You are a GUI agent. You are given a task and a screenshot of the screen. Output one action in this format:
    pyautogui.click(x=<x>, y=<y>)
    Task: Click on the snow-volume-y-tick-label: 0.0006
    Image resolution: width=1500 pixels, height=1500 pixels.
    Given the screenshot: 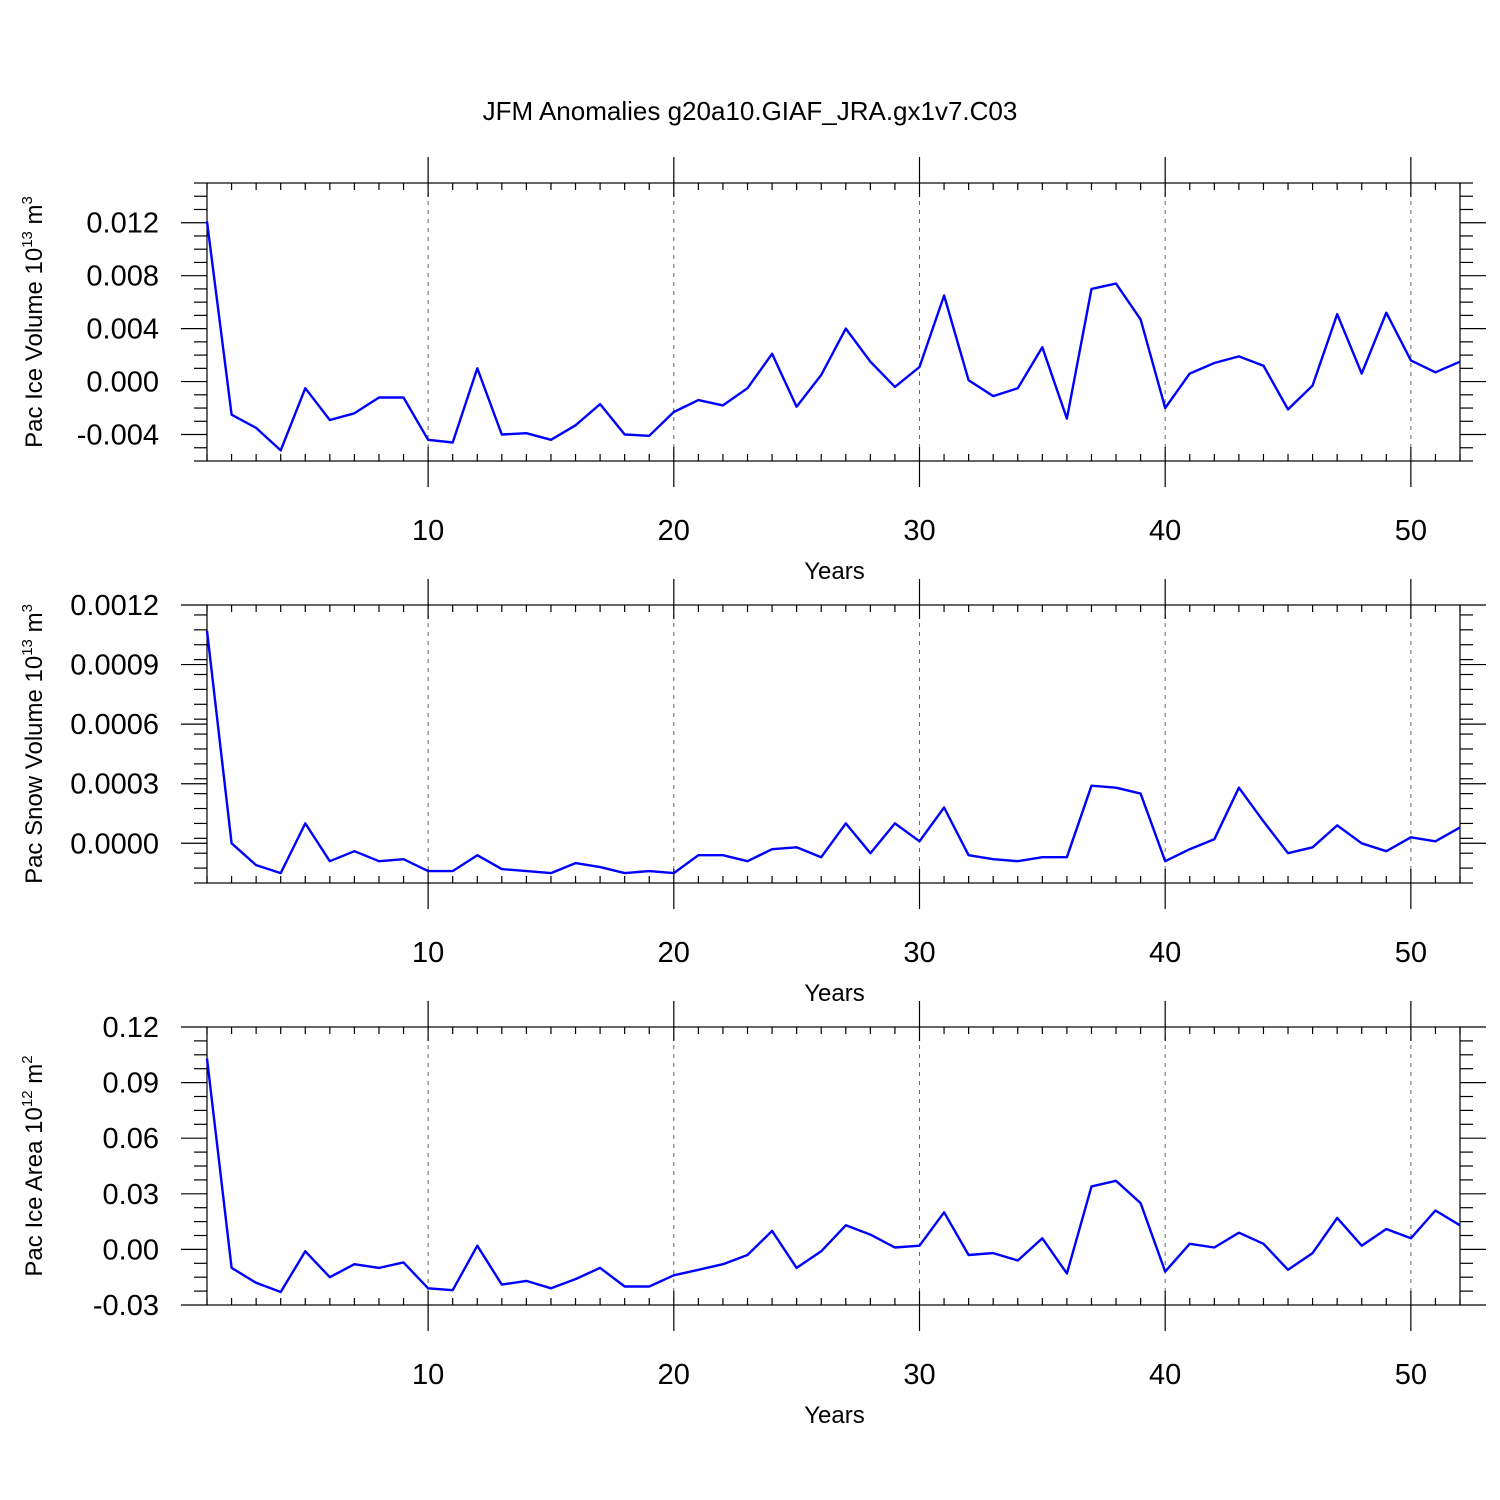 What is the action you would take?
    pyautogui.click(x=114, y=725)
    